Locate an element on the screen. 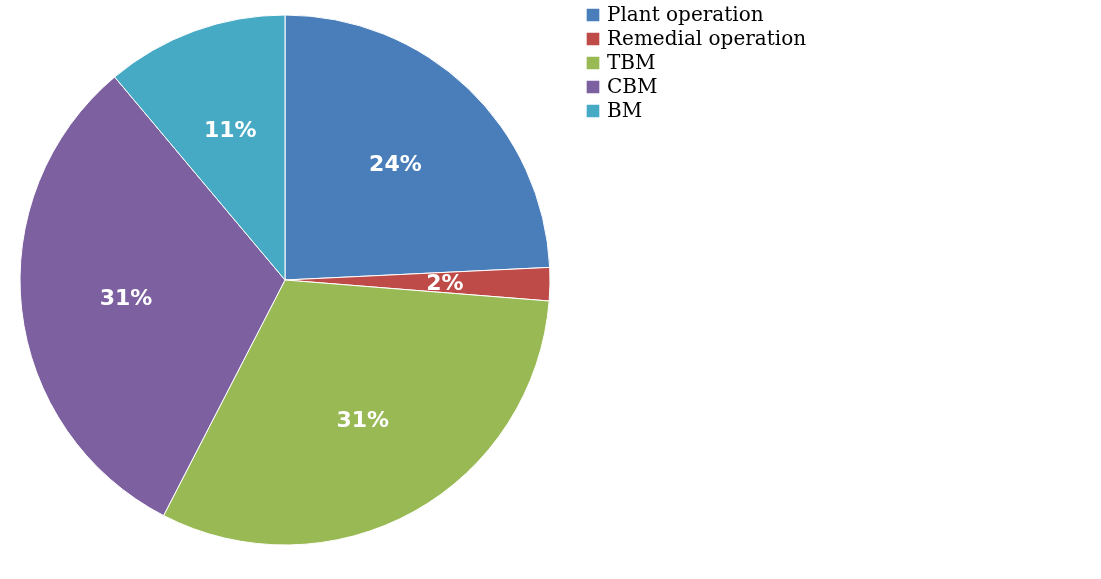  legend-label: Plant operation is located at coordinates (685, 14).